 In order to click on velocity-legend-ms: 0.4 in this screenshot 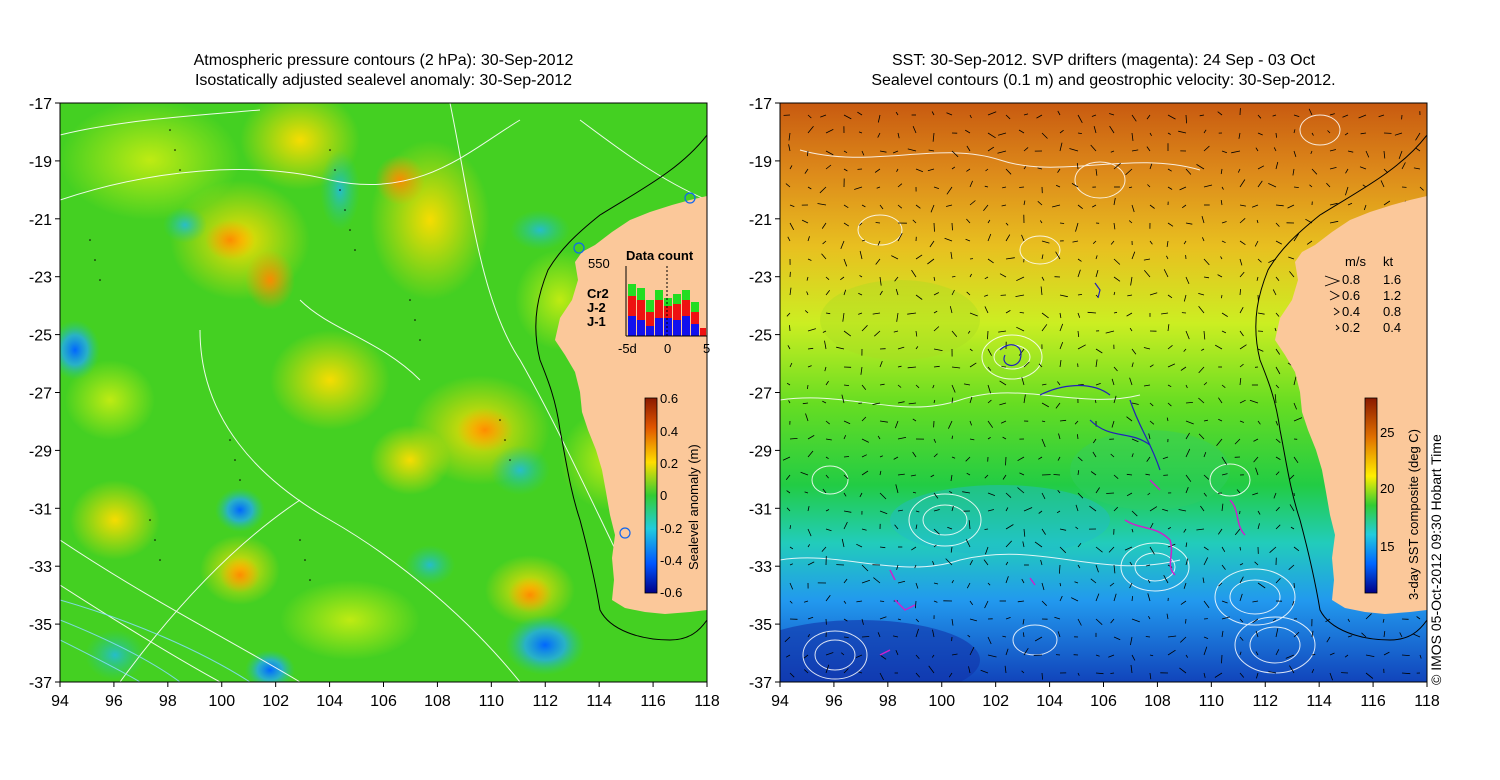, I will do `click(1351, 311)`.